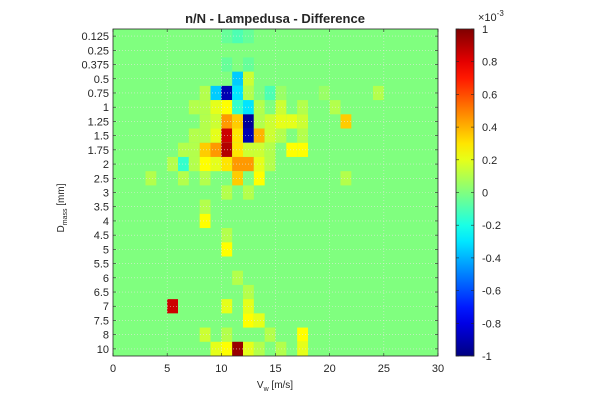 This screenshot has height=405, width=600. I want to click on y-tick-label: 1.75, so click(98, 151).